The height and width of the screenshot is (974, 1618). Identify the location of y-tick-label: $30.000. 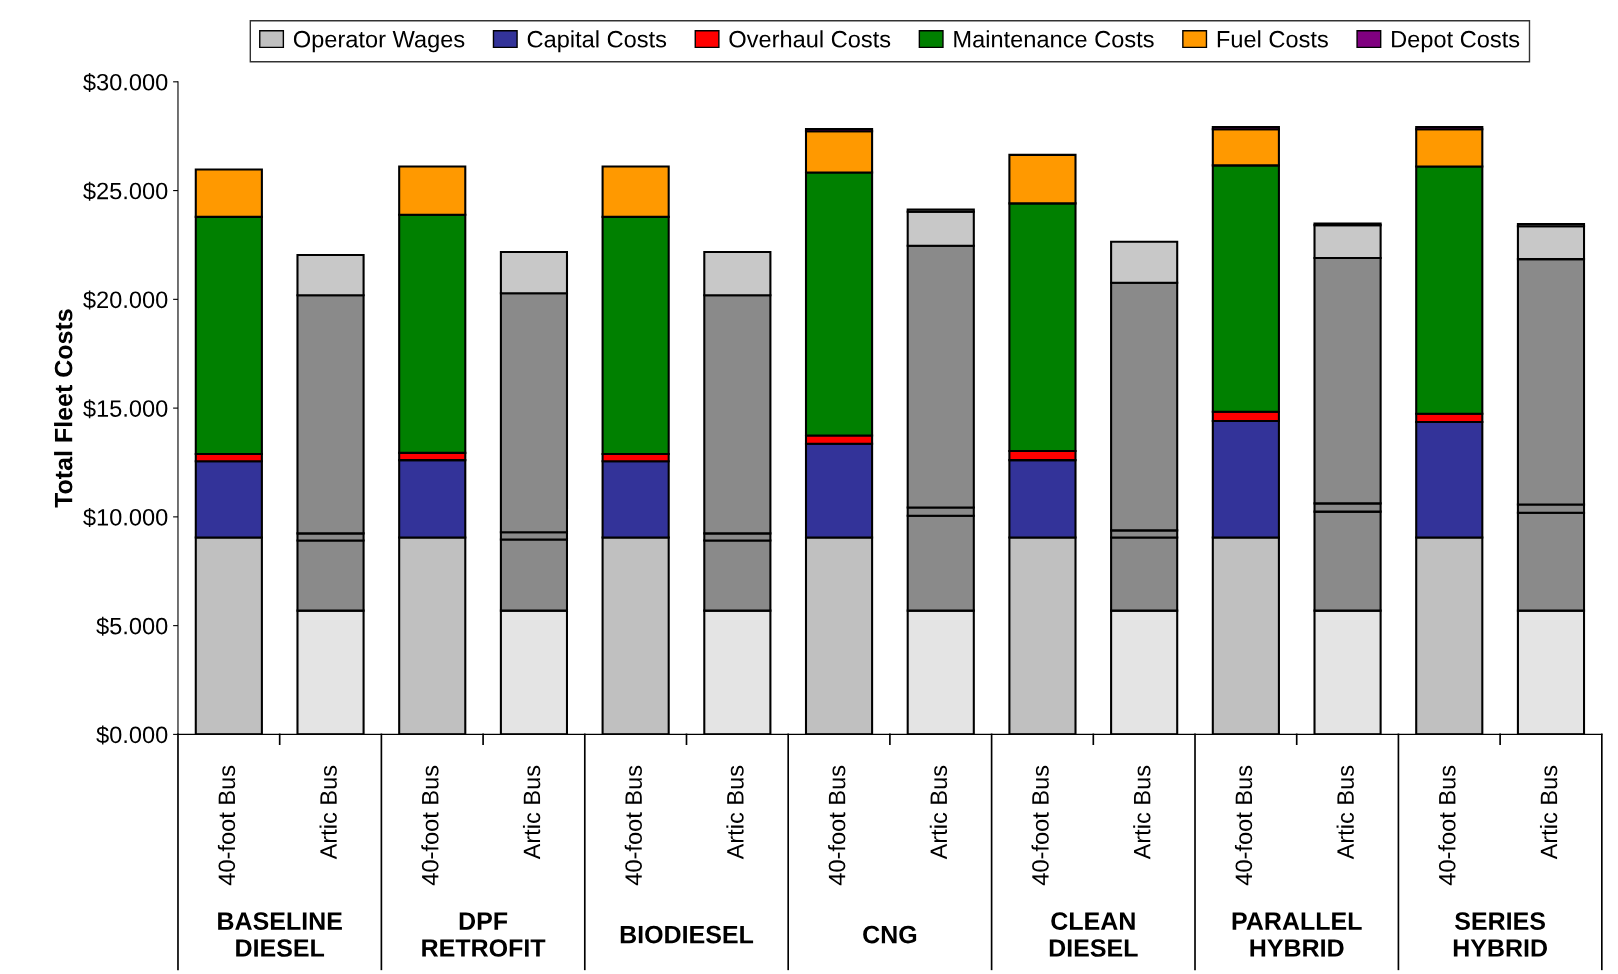
(125, 82).